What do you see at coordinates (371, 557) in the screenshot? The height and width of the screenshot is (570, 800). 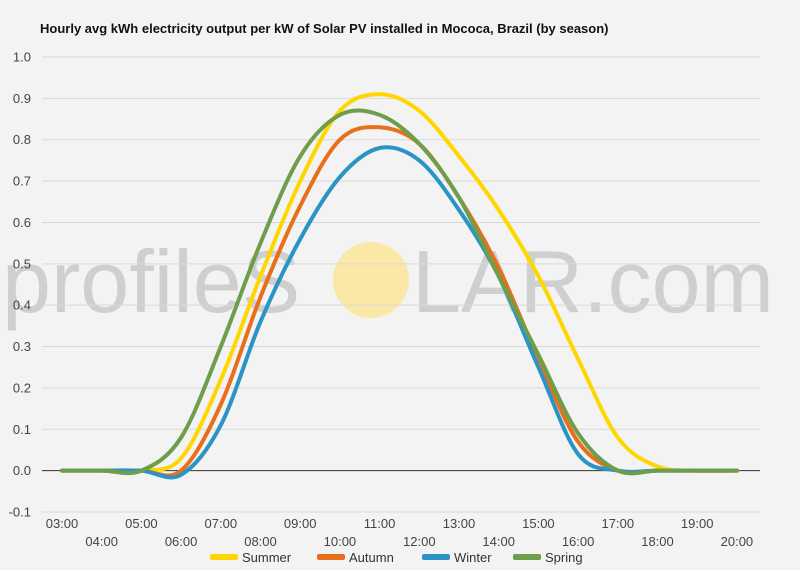 I see `legend-label-autumn: Autumn` at bounding box center [371, 557].